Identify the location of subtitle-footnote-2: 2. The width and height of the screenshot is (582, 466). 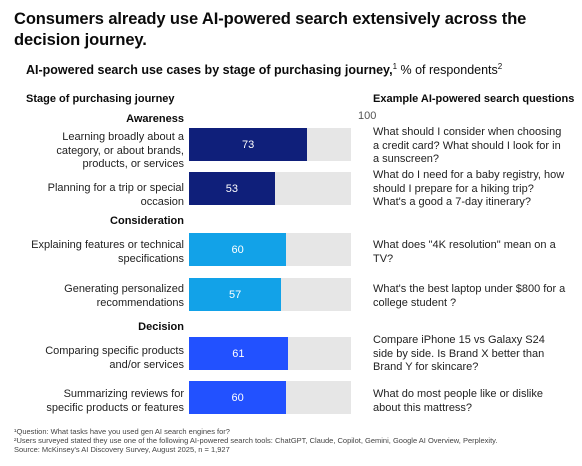
(500, 66).